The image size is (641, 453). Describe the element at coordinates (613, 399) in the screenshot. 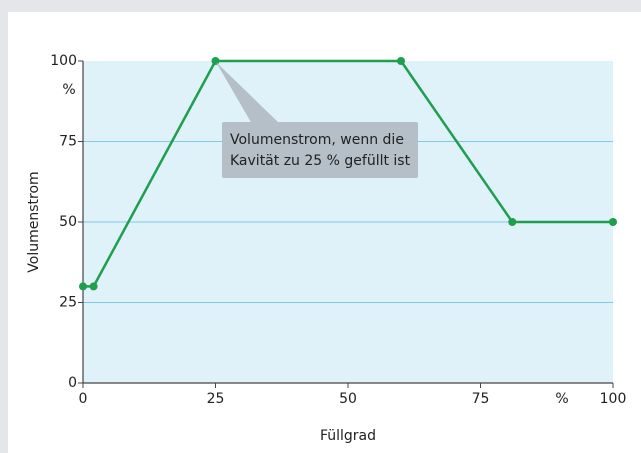

I see `x-tick-label: 100` at that location.